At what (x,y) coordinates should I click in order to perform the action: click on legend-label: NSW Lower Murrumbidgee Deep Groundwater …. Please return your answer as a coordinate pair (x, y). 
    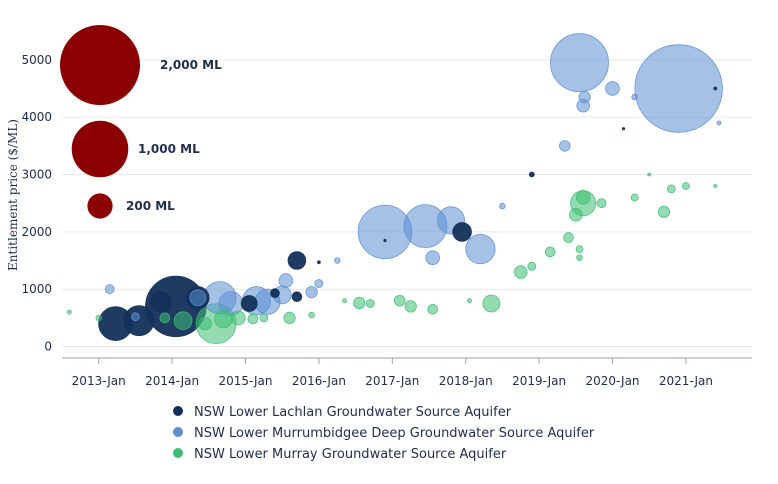
    Looking at the image, I should click on (394, 433).